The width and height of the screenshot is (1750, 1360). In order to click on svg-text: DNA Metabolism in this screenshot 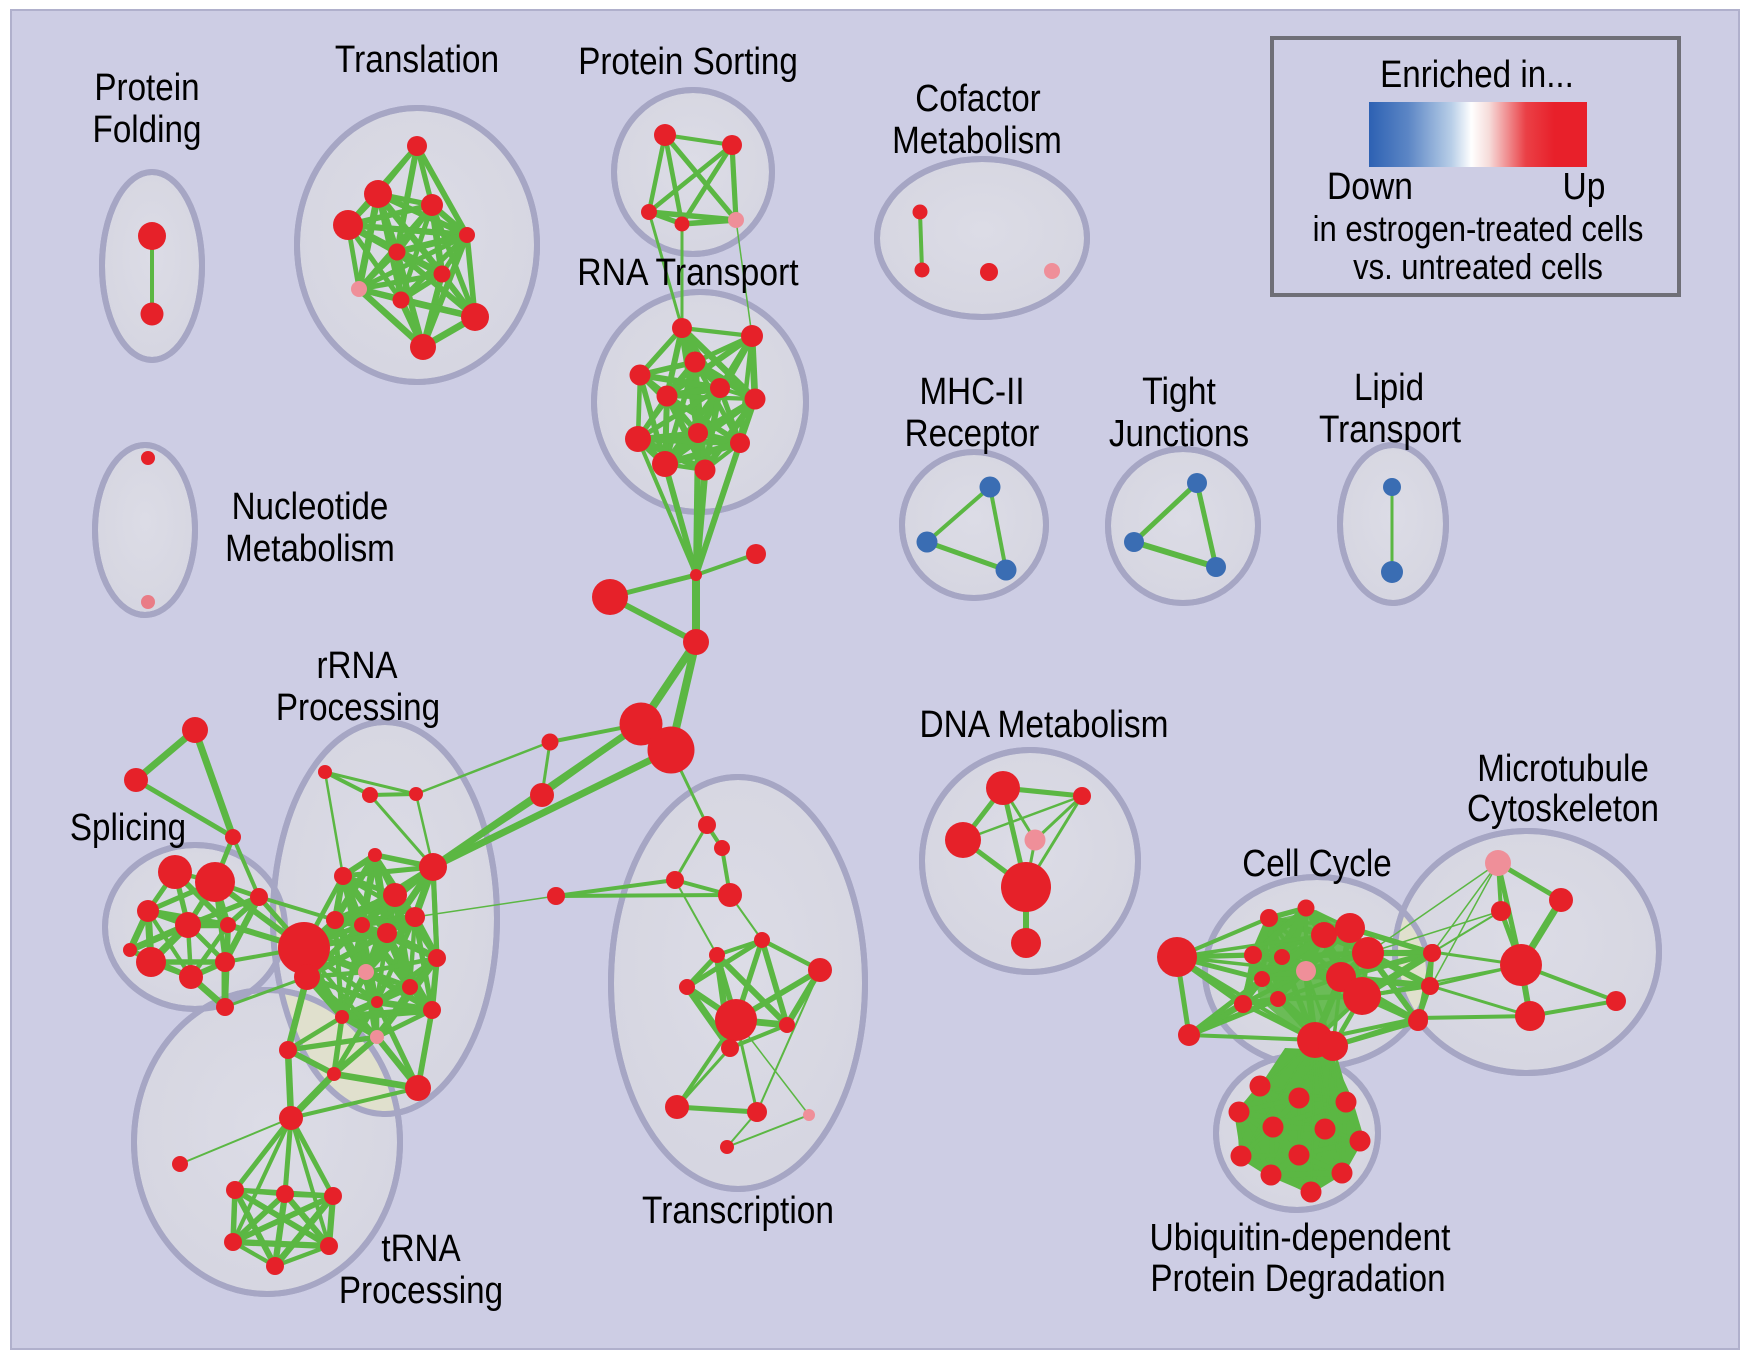, I will do `click(1044, 725)`.